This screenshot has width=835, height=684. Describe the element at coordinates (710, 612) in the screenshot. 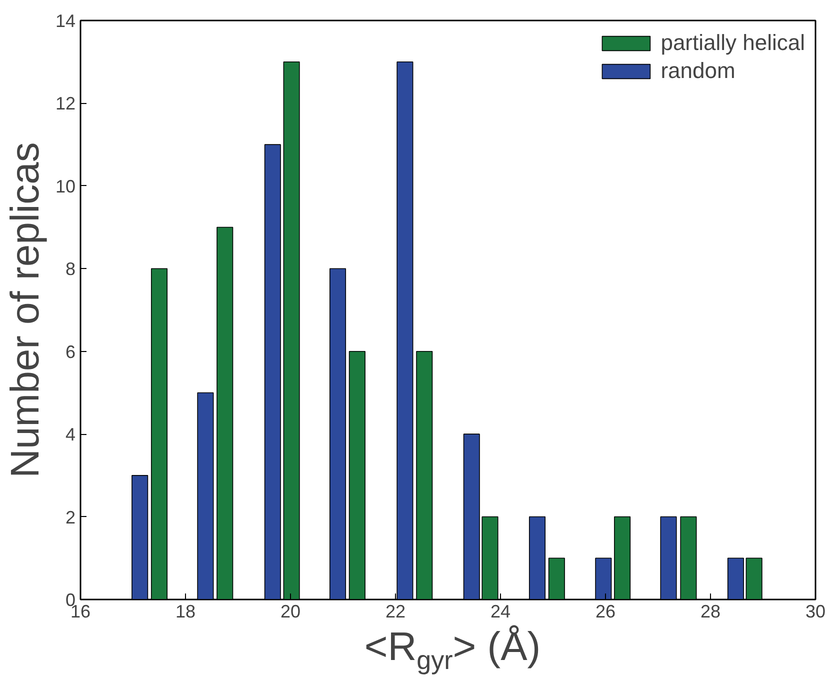

I see `x-tick-label: 28` at that location.